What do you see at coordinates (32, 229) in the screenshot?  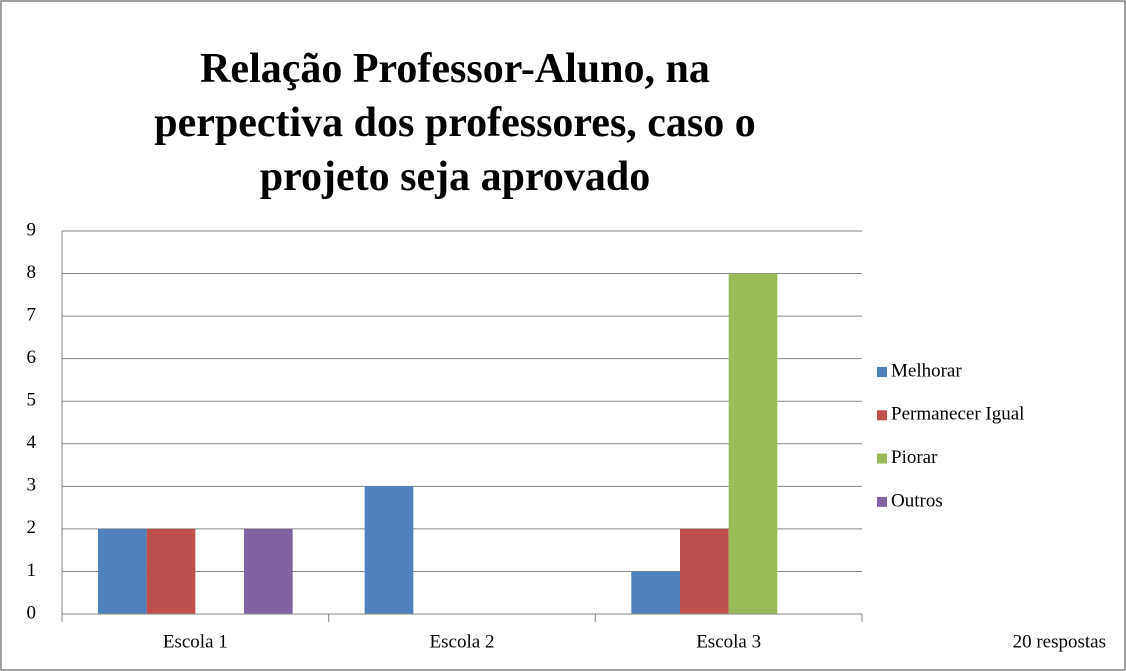 I see `y-tick-label: 9` at bounding box center [32, 229].